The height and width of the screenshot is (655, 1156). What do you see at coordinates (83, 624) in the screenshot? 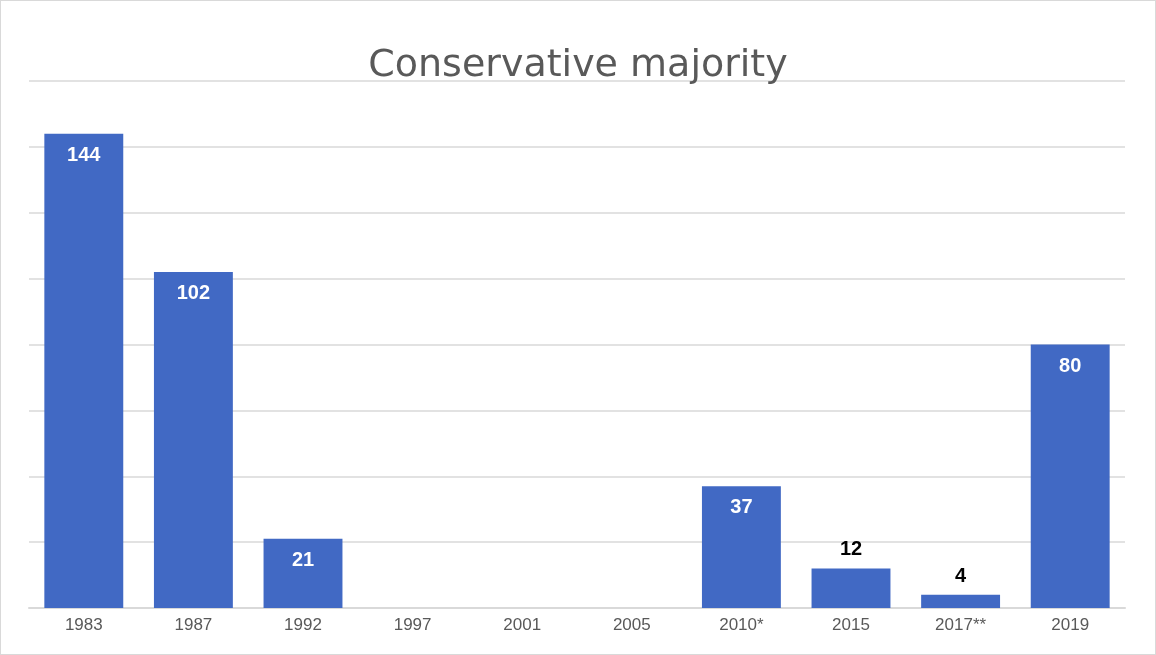
I see `x-tick-label: 1983` at bounding box center [83, 624].